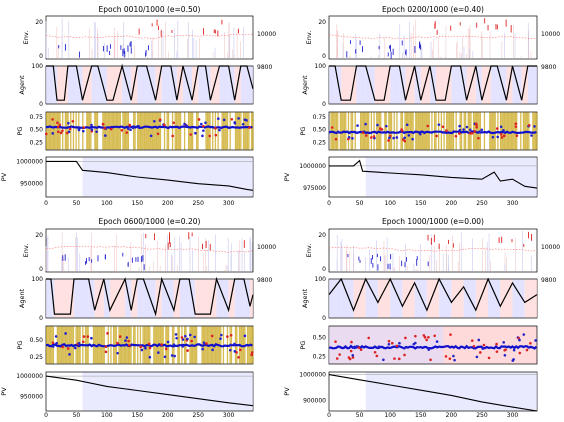 The height and width of the screenshot is (422, 564). I want to click on env-right-tick-label: 10000, so click(266, 34).